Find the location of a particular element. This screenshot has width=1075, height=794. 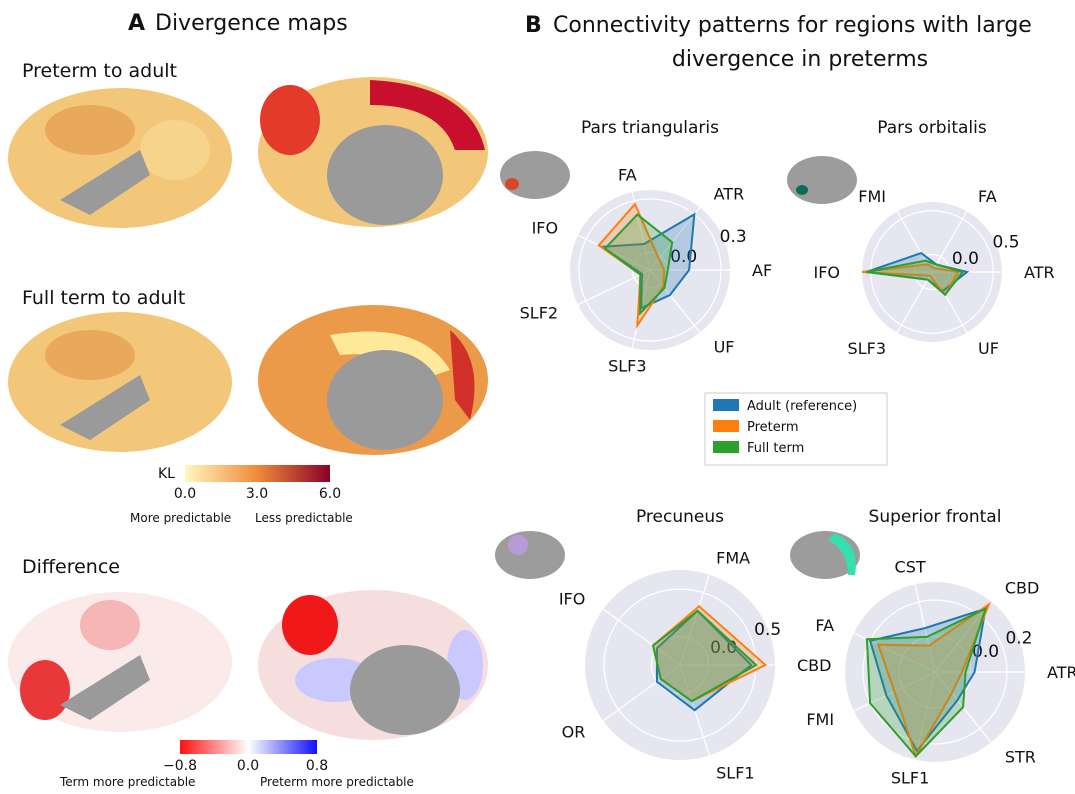

chart-title: Pars triangularis is located at coordinates (650, 128).